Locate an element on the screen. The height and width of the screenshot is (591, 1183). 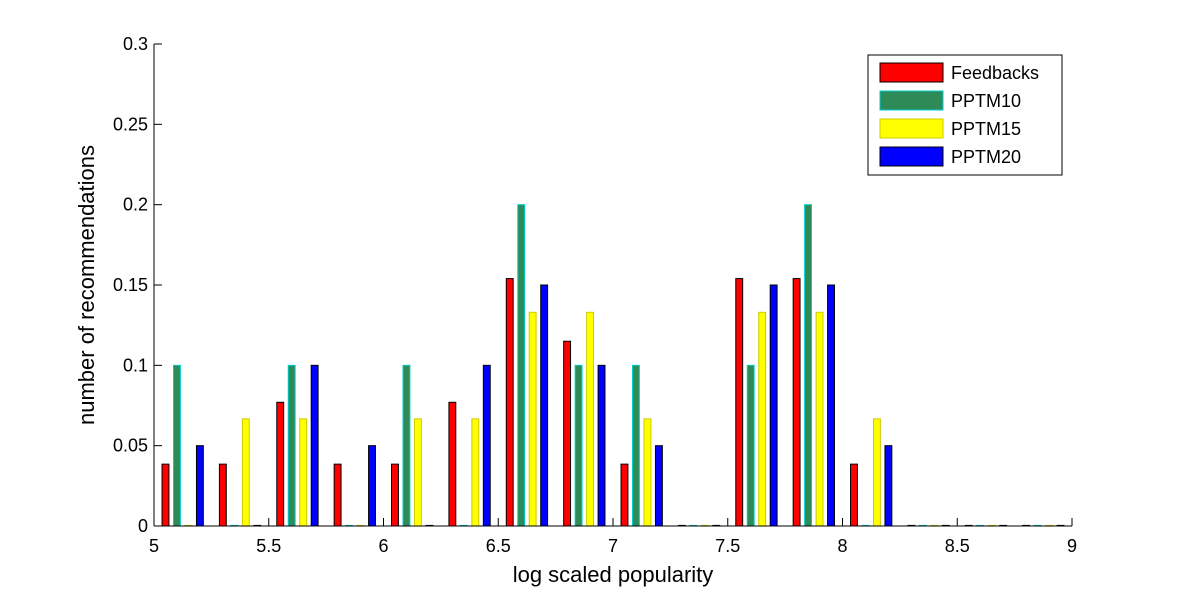
legend-swatch-feedbacks is located at coordinates (911, 72).